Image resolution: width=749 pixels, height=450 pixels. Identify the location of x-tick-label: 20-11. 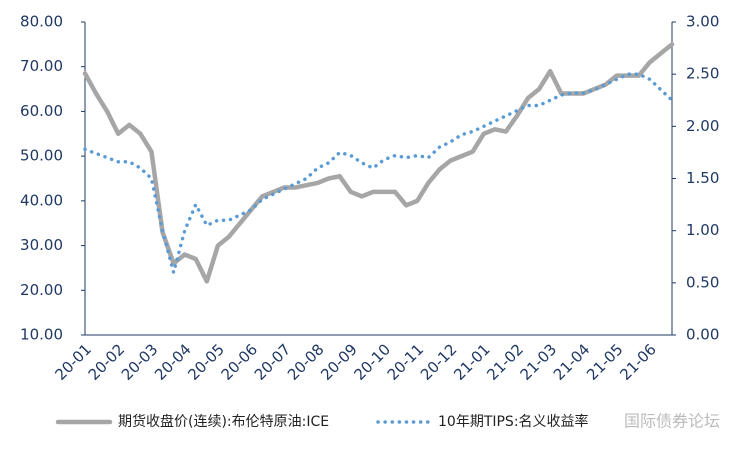
(406, 362).